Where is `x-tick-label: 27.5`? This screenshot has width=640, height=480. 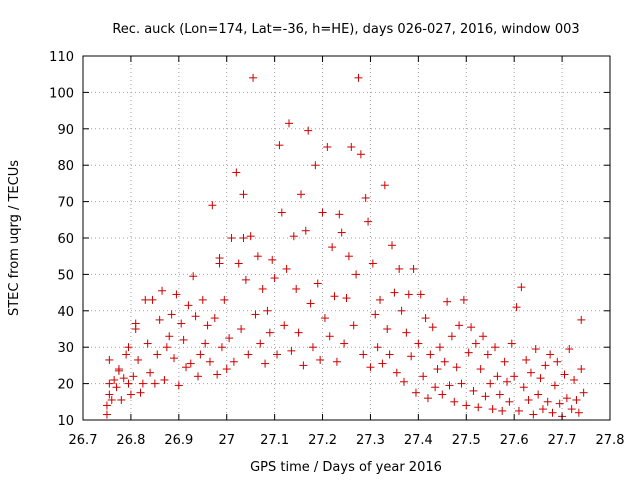 x-tick-label: 27.5 is located at coordinates (466, 440).